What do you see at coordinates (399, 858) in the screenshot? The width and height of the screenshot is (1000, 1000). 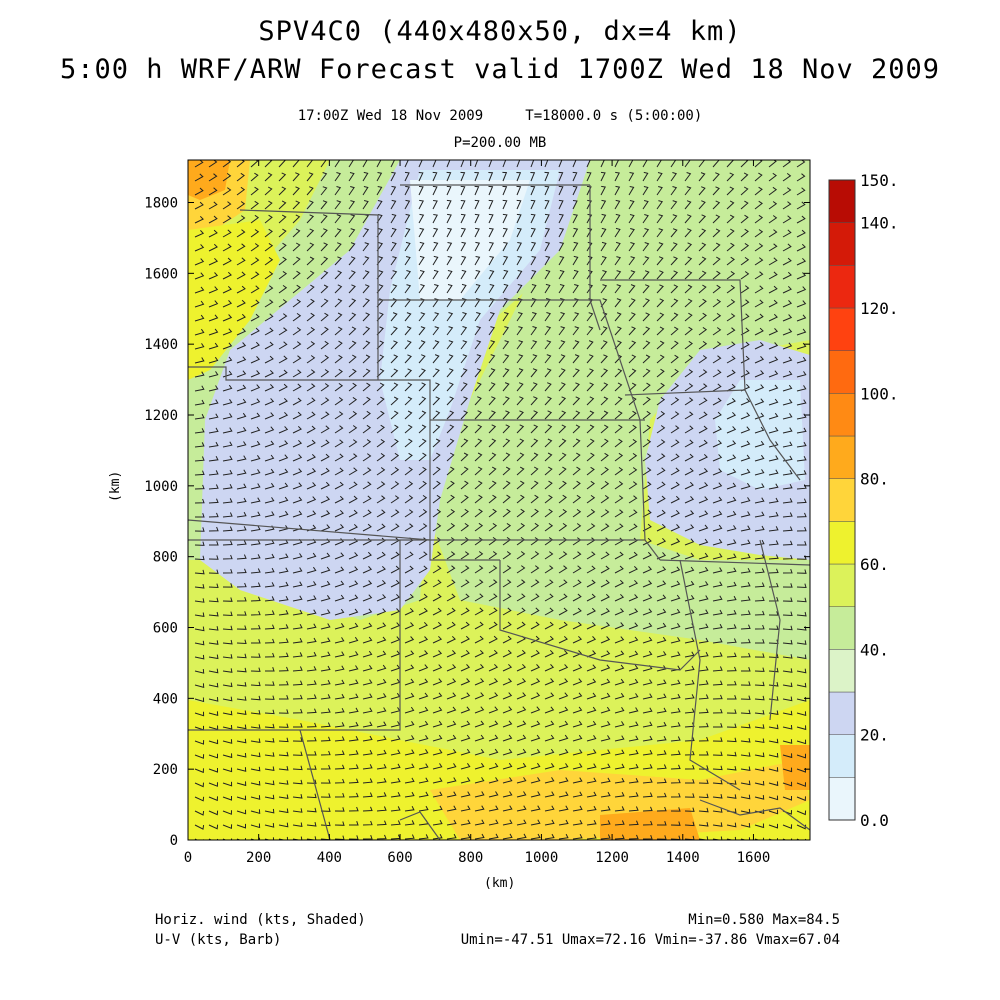 I see `x-tick-label: 600` at bounding box center [399, 858].